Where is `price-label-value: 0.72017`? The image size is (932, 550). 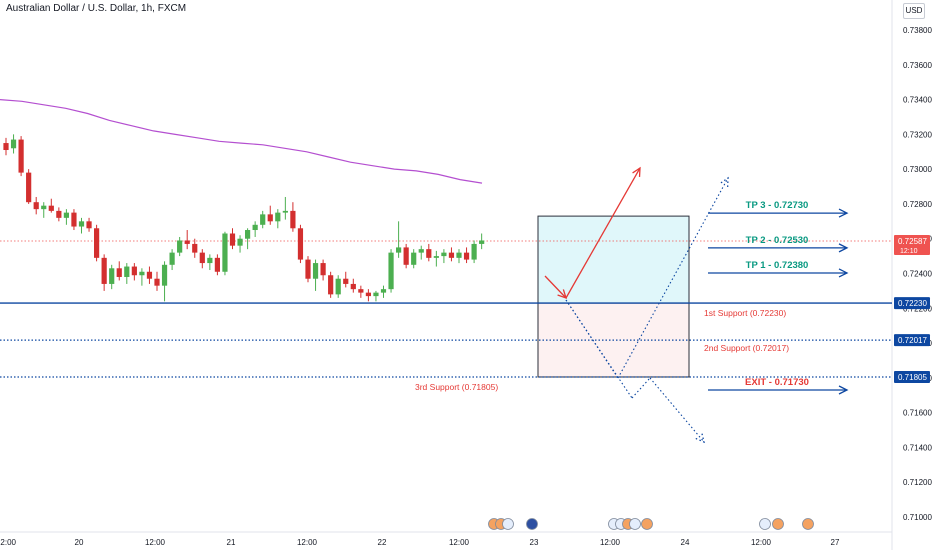 price-label-value: 0.72017 is located at coordinates (912, 340).